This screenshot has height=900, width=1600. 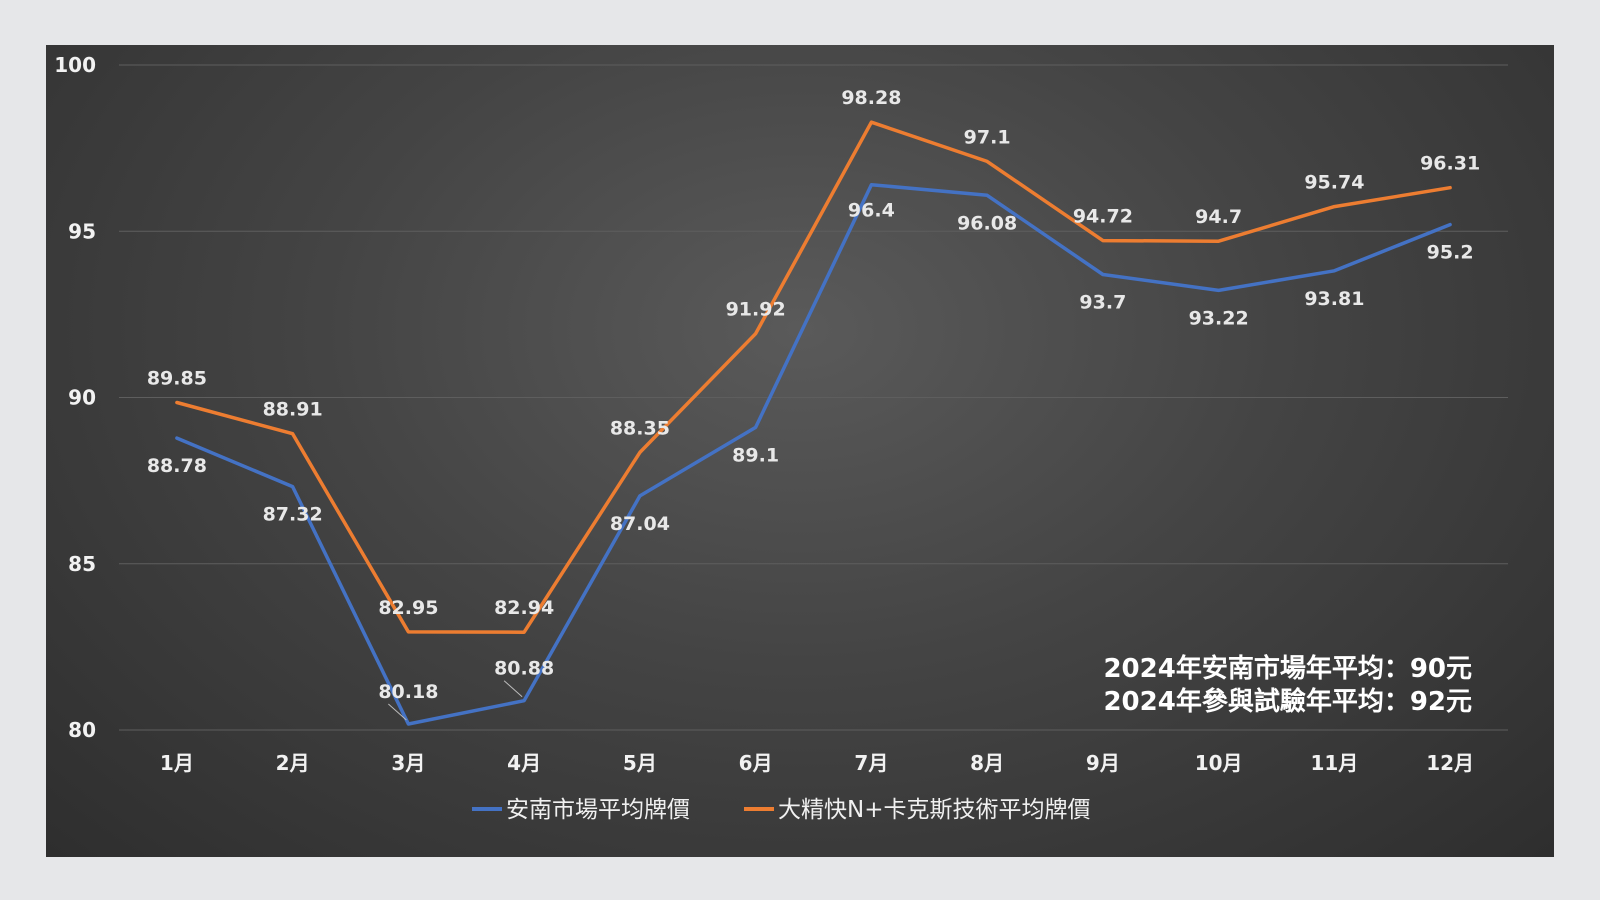 I want to click on data-label: 98.28, so click(x=871, y=98).